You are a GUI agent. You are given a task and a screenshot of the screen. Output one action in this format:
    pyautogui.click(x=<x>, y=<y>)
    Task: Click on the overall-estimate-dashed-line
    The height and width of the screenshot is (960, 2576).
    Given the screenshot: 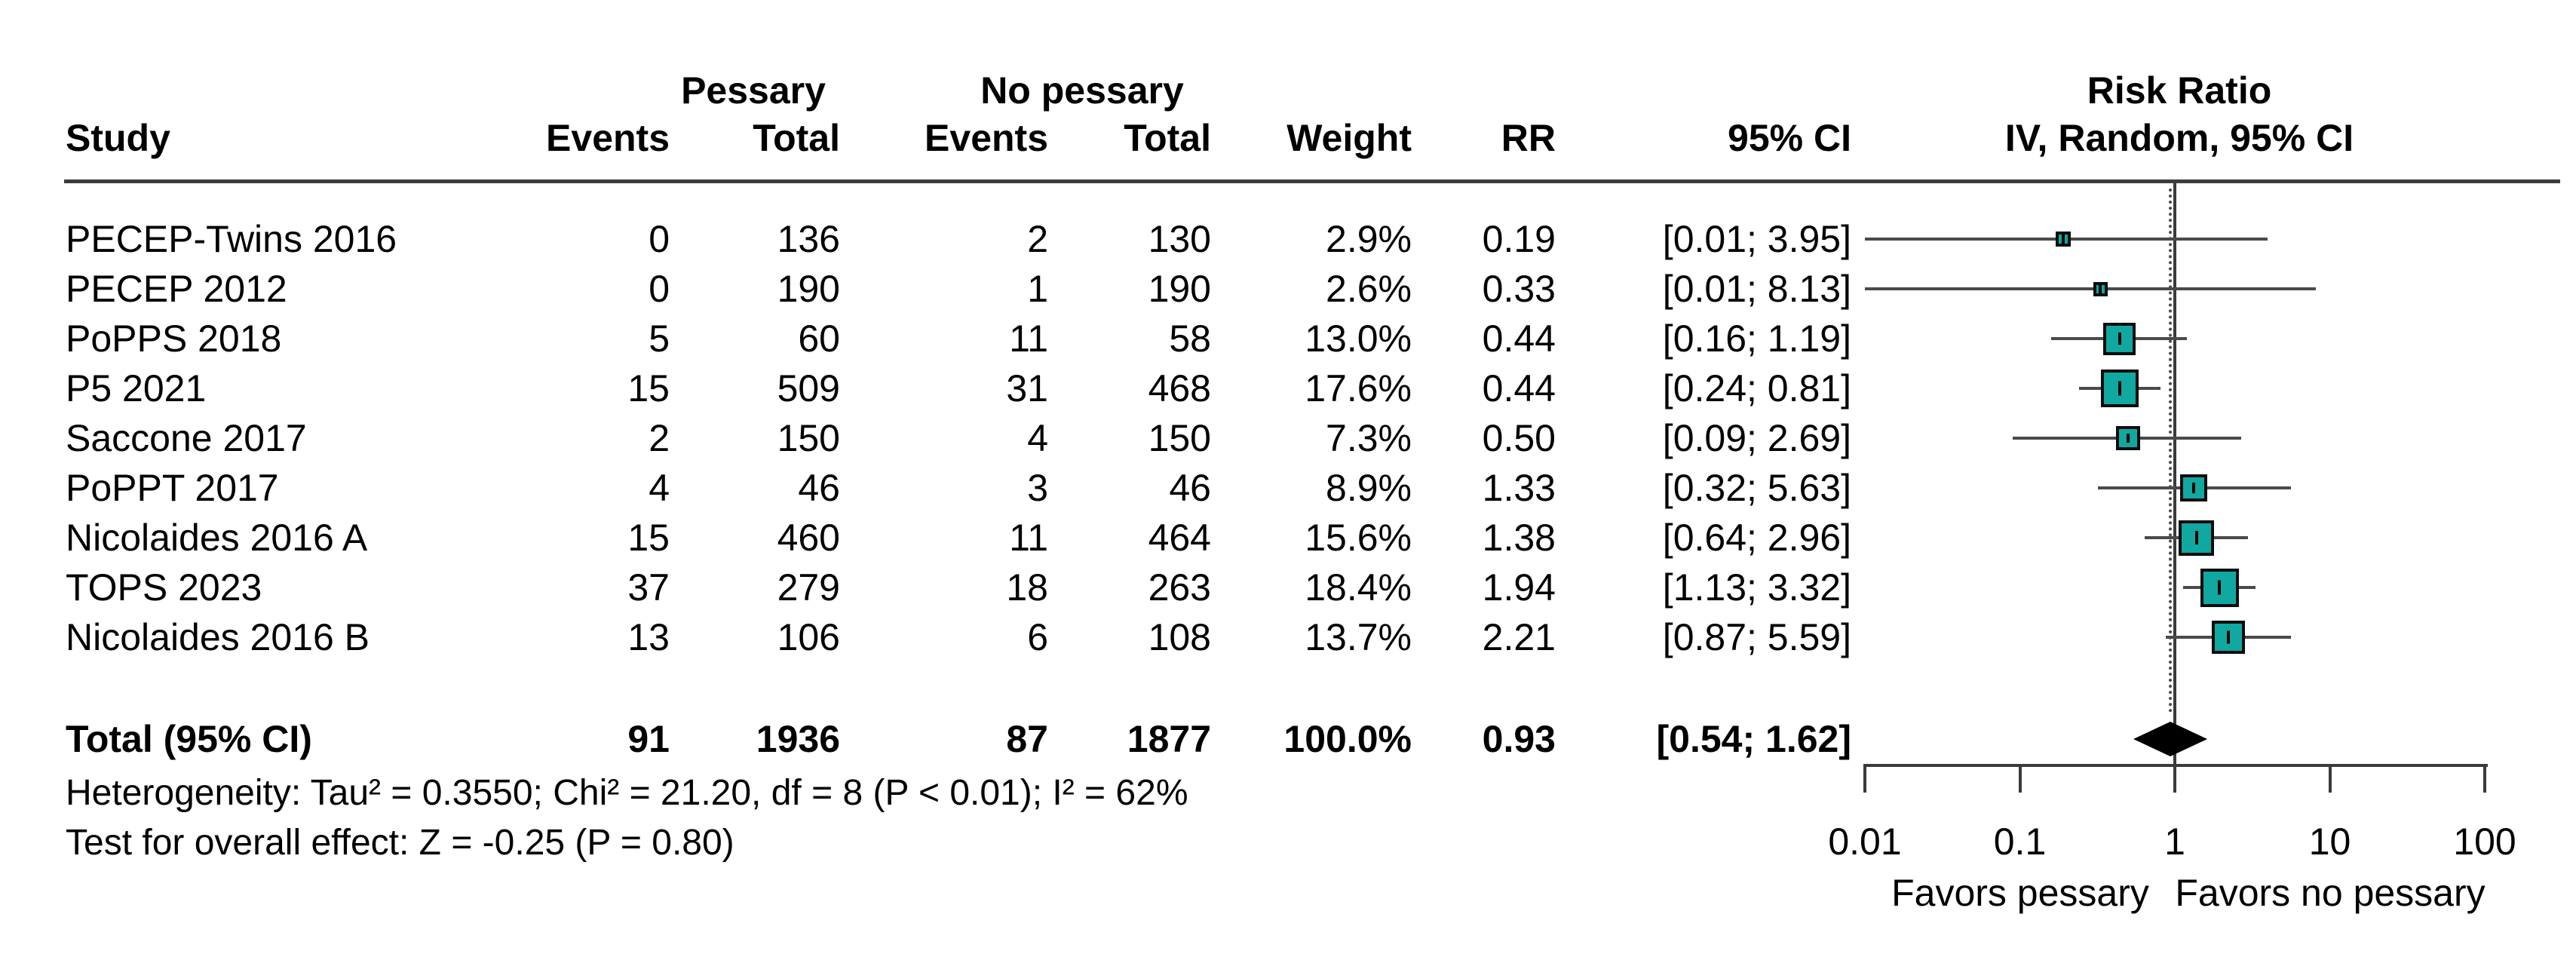 What is the action you would take?
    pyautogui.click(x=2170, y=451)
    